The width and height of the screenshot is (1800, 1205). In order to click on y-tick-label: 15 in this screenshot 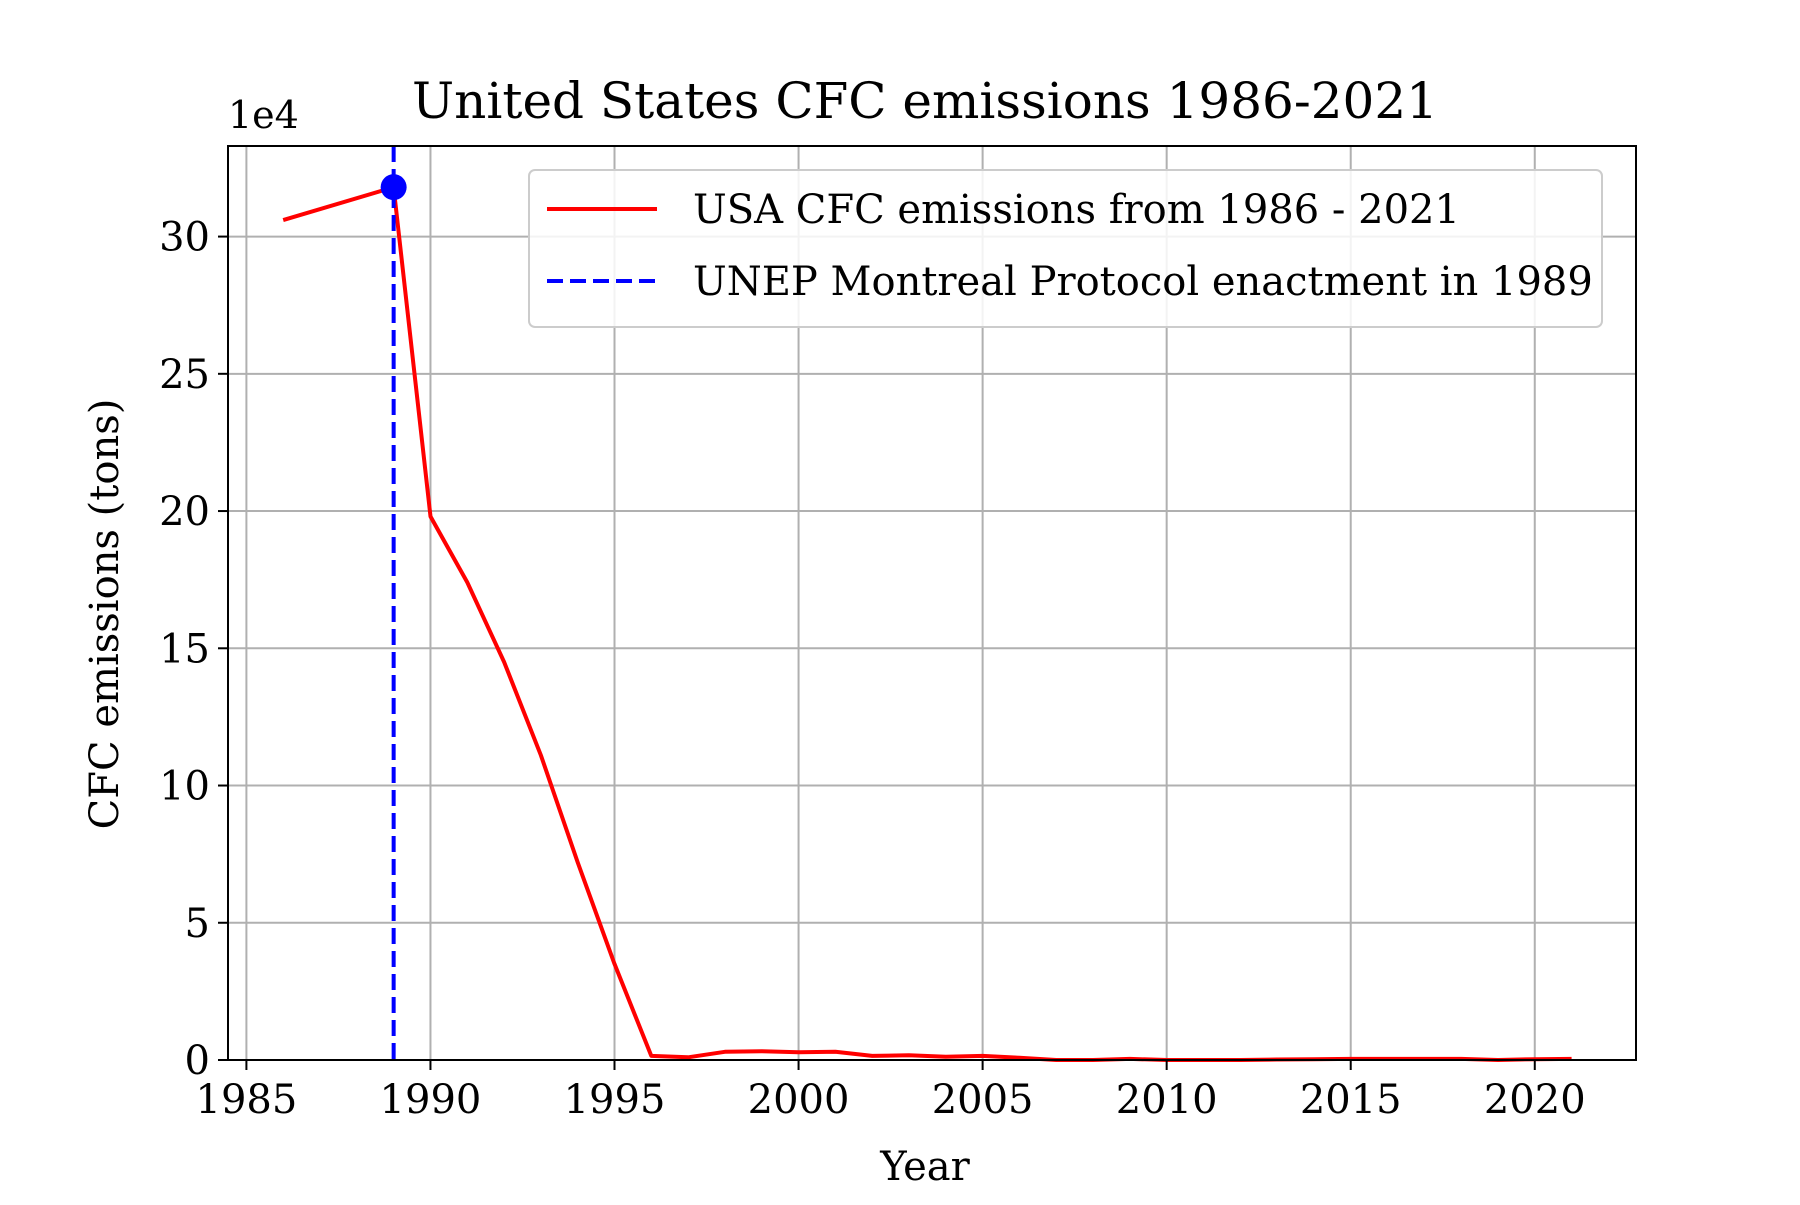, I will do `click(184, 649)`.